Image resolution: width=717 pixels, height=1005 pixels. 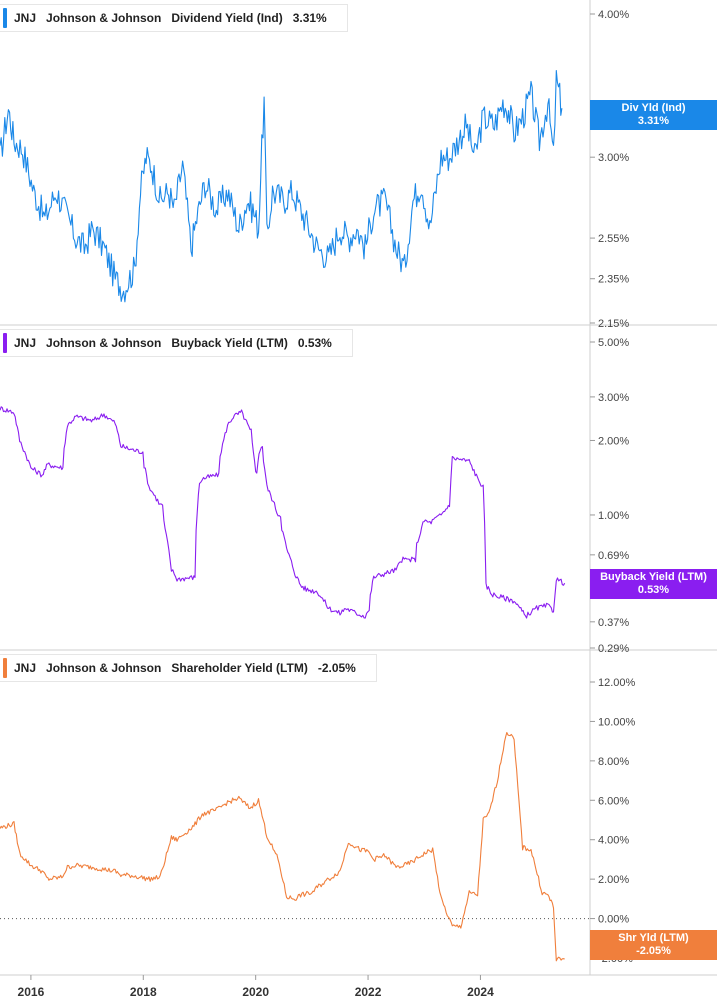 What do you see at coordinates (613, 649) in the screenshot?
I see `y-tick-label: 0.29%` at bounding box center [613, 649].